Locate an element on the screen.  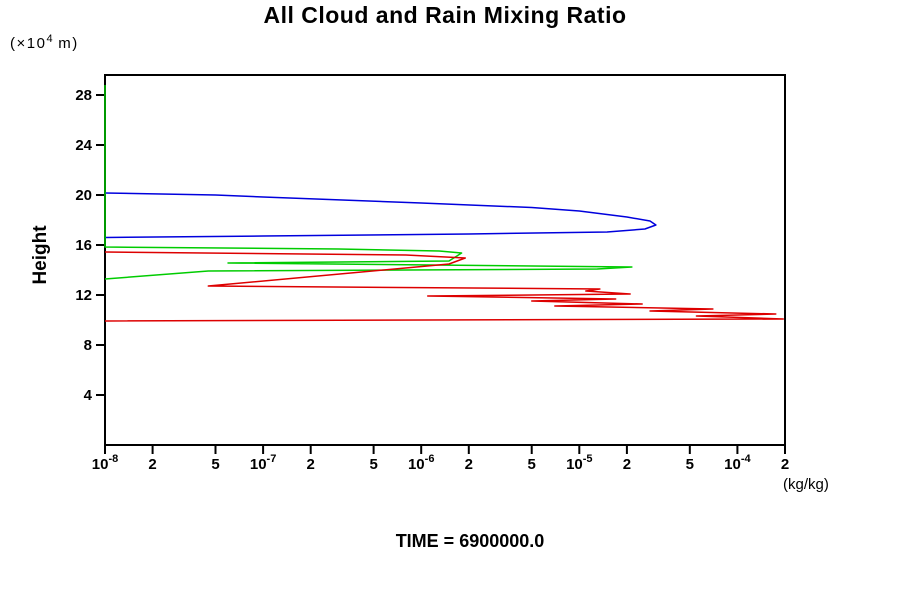
series-line-blue is located at coordinates (380, 215).